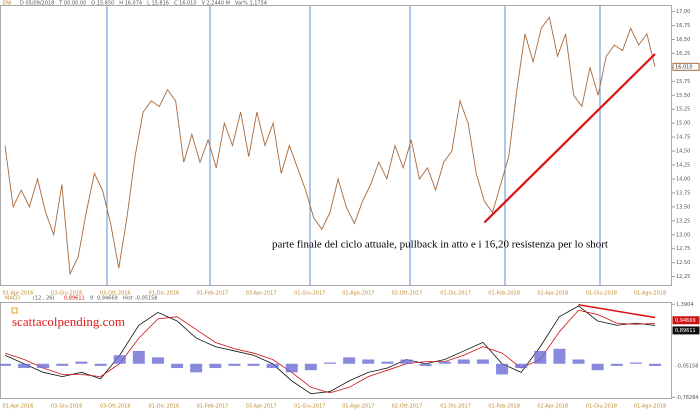 This screenshot has height=414, width=700. What do you see at coordinates (683, 26) in the screenshot?
I see `y-tick-label: 16,75` at bounding box center [683, 26].